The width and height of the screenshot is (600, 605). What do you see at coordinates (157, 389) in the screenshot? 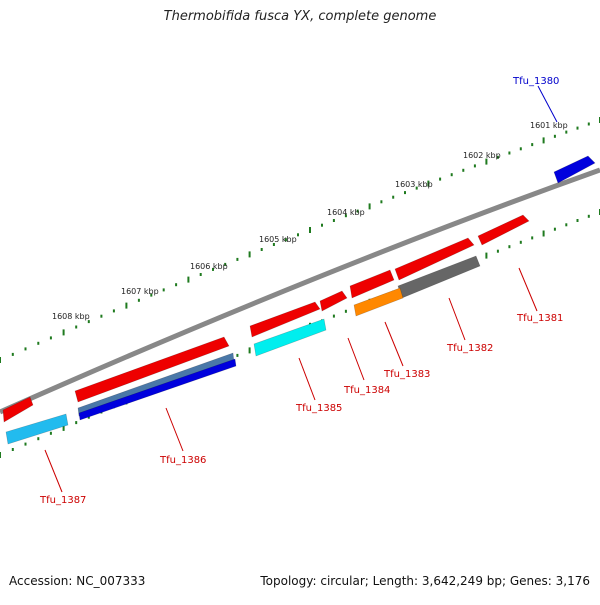
I see `gene-feature-tfu-1386-alt2` at bounding box center [157, 389].